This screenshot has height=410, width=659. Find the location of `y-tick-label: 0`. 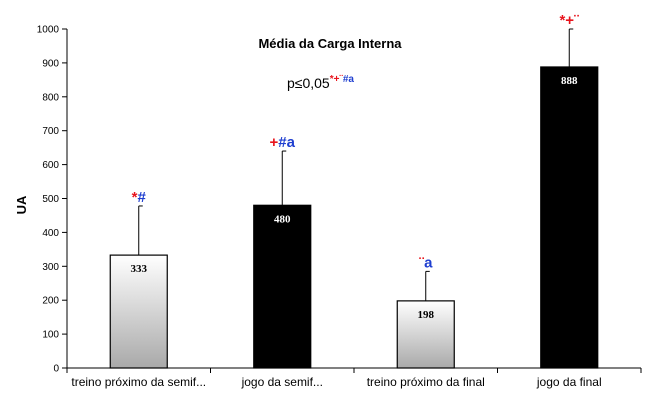

y-tick-label: 0 is located at coordinates (56, 369).